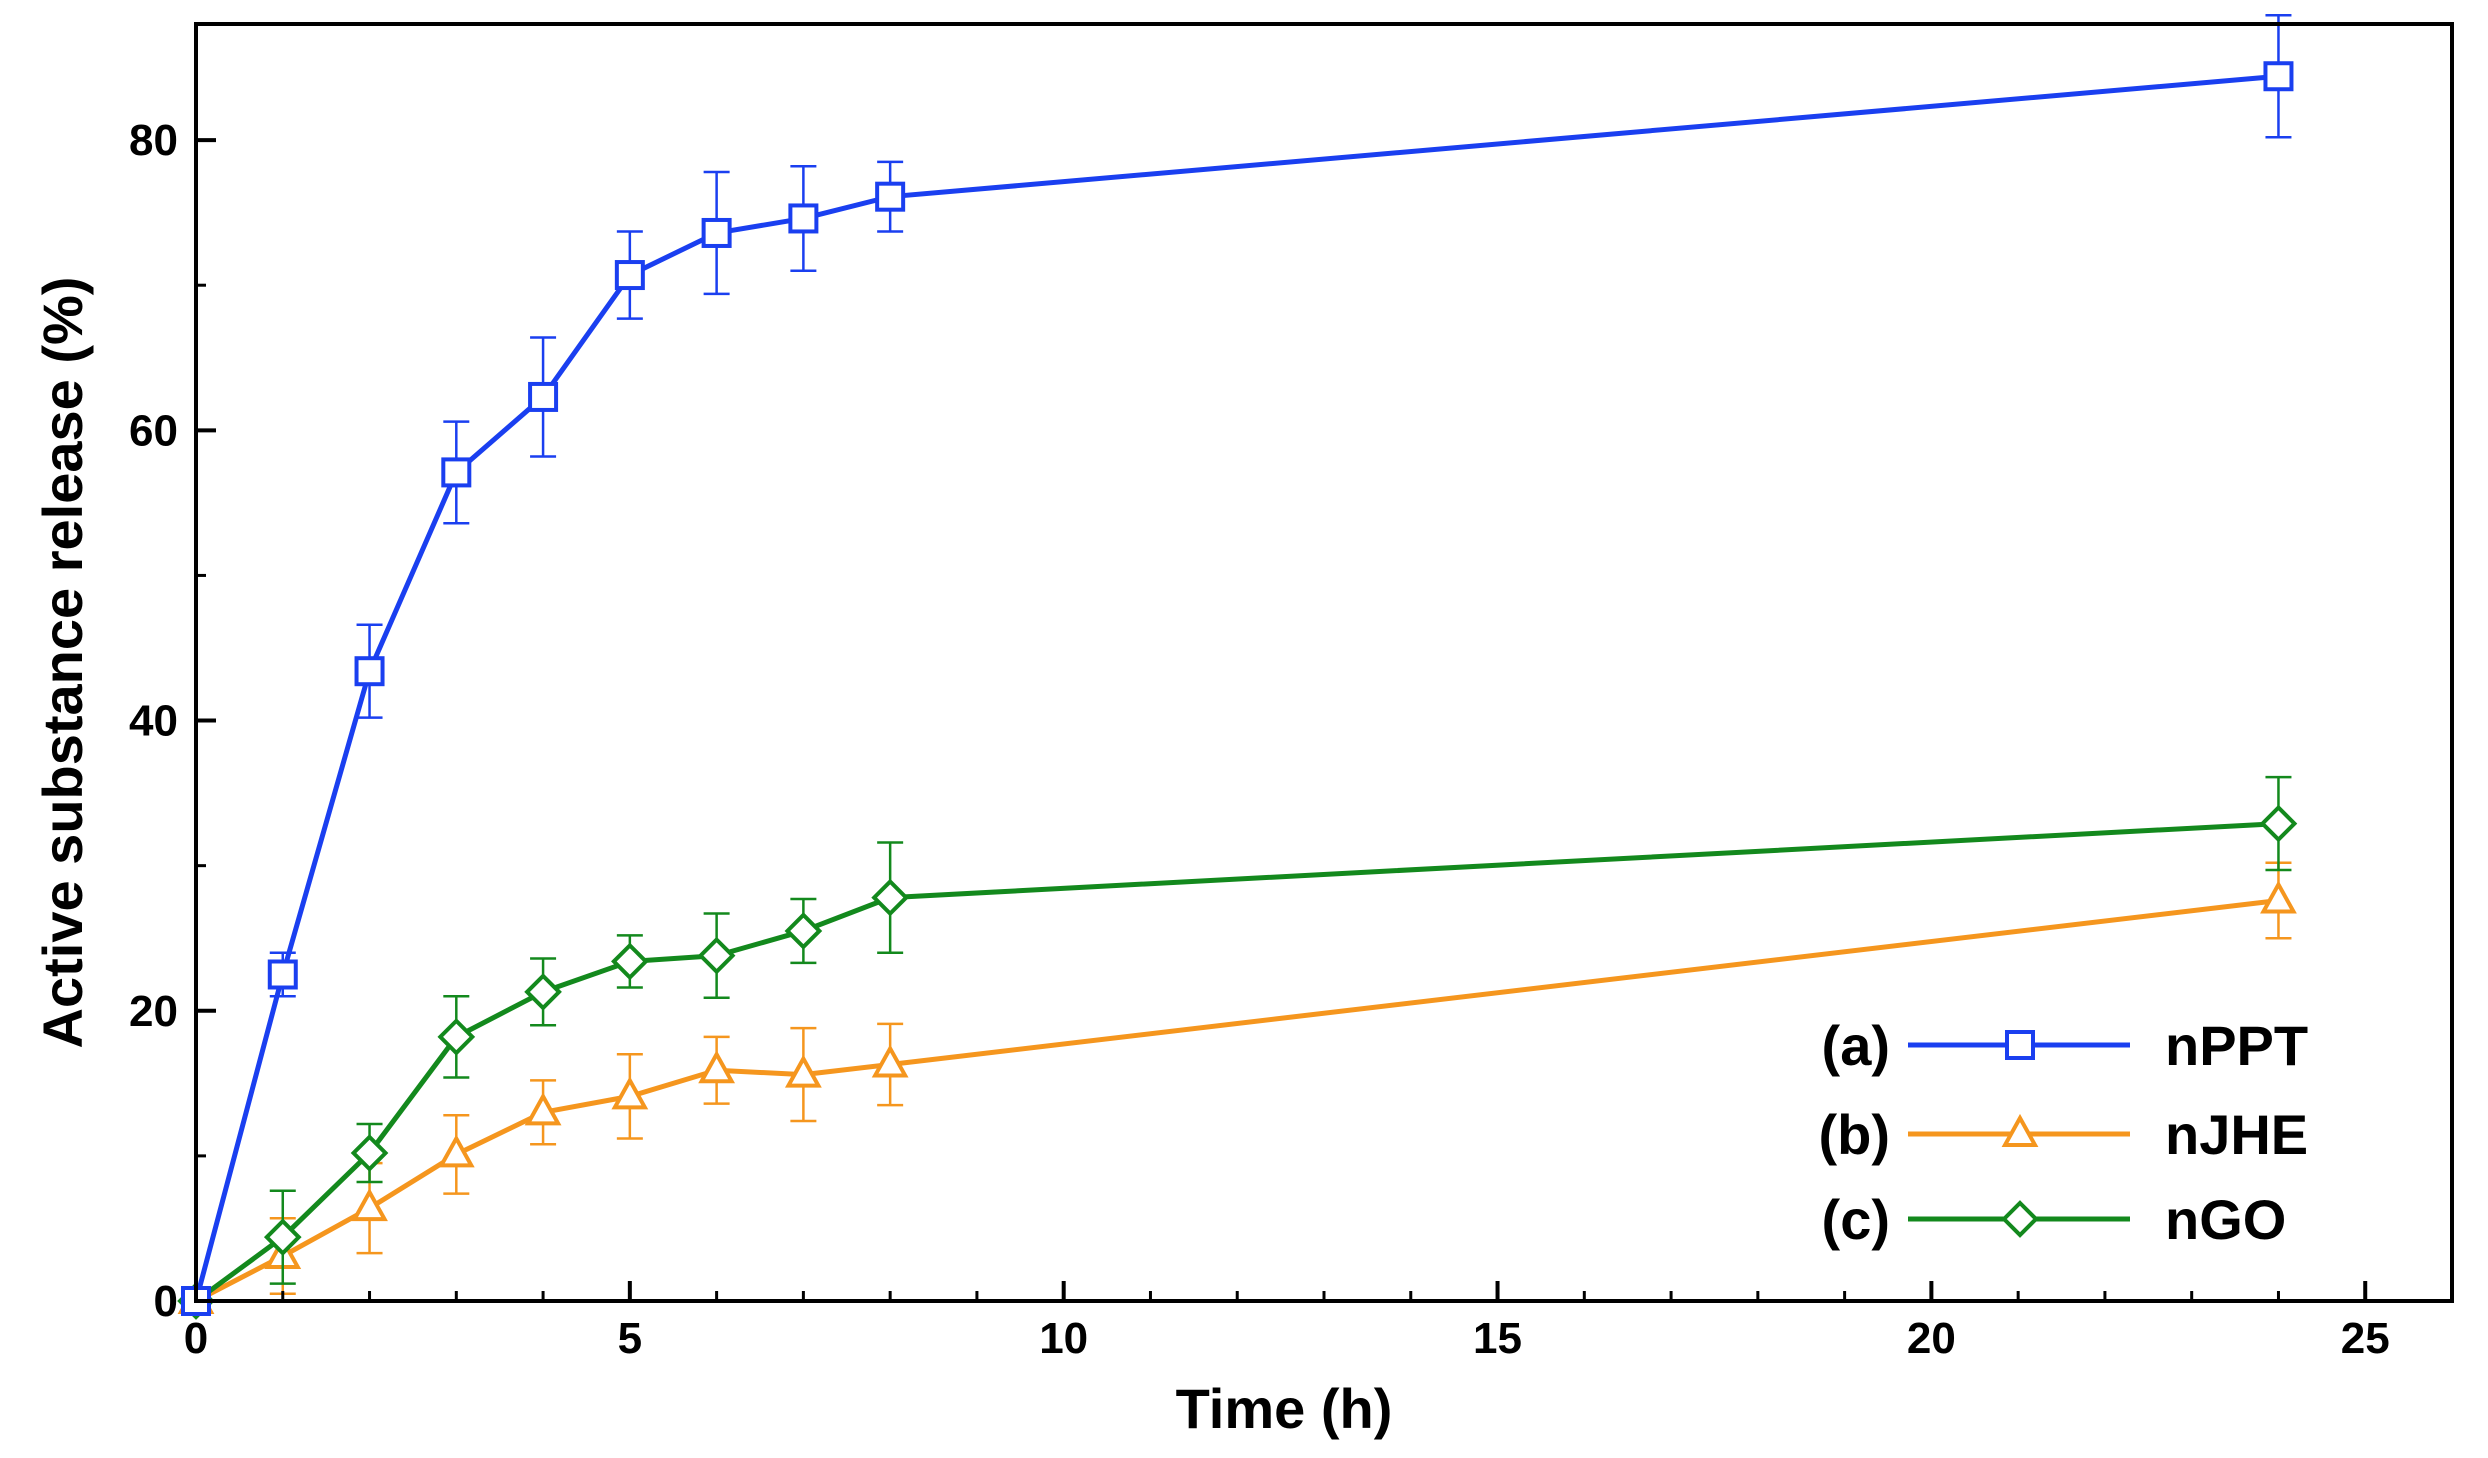 This screenshot has height=1458, width=2488. What do you see at coordinates (2065, 1045) in the screenshot?
I see `legend-entry-nPPT: (a) nPPT` at bounding box center [2065, 1045].